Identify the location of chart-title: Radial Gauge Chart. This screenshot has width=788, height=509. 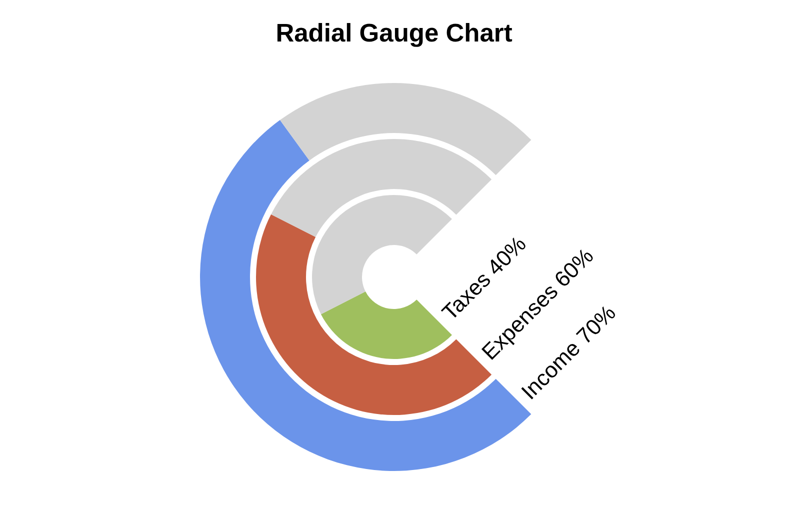
(394, 34).